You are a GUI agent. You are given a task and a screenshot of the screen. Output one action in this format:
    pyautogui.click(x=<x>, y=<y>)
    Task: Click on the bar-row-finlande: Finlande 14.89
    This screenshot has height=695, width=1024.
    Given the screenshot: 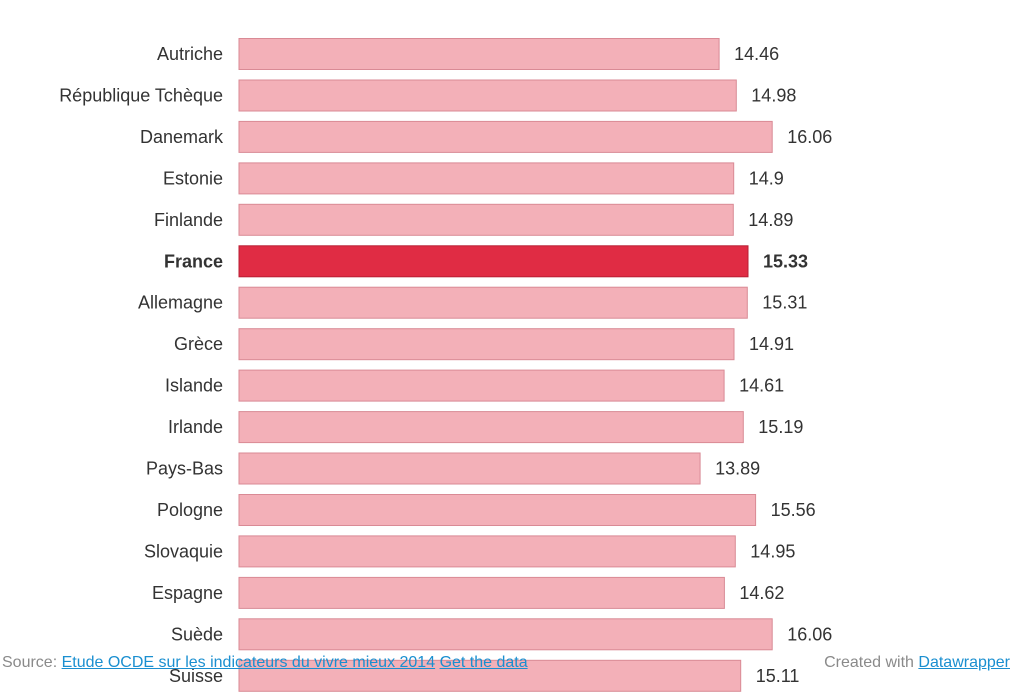 What is the action you would take?
    pyautogui.click(x=473, y=219)
    